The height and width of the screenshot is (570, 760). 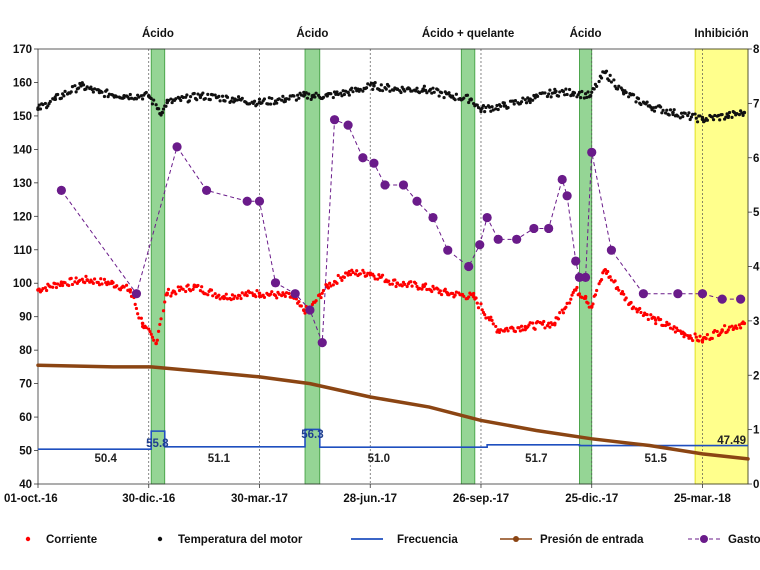 I want to click on series-frecuencia, so click(x=393, y=439).